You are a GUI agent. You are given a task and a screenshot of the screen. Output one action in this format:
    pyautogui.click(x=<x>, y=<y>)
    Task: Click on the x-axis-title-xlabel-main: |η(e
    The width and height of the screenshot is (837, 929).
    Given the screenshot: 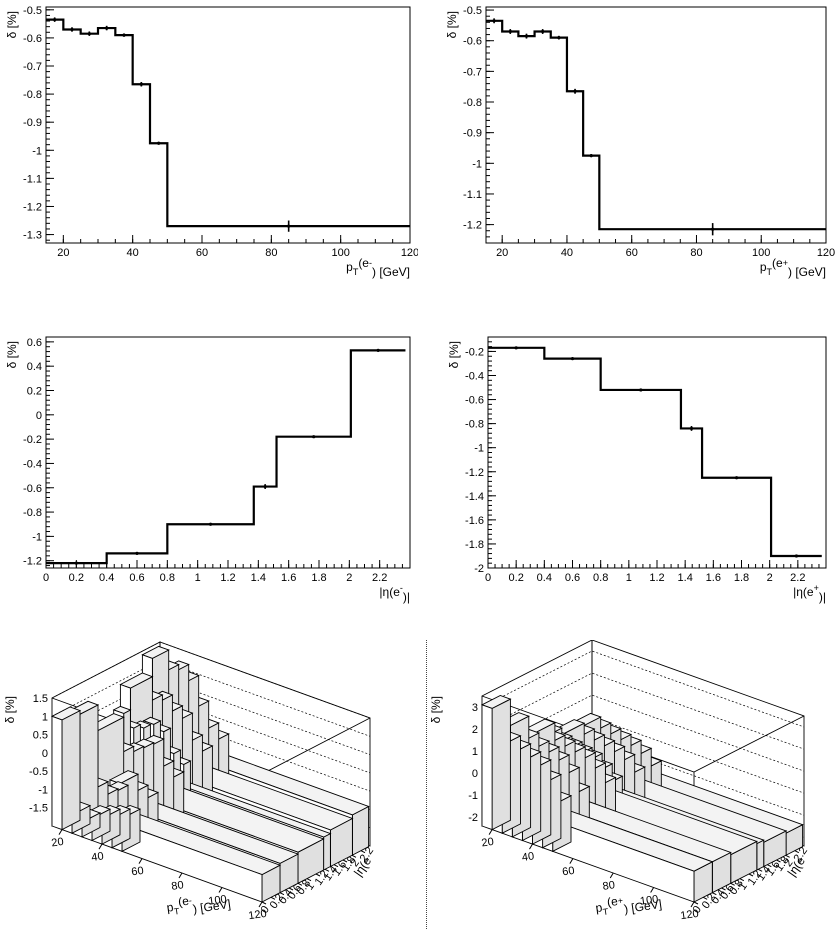 What is the action you would take?
    pyautogui.click(x=803, y=592)
    